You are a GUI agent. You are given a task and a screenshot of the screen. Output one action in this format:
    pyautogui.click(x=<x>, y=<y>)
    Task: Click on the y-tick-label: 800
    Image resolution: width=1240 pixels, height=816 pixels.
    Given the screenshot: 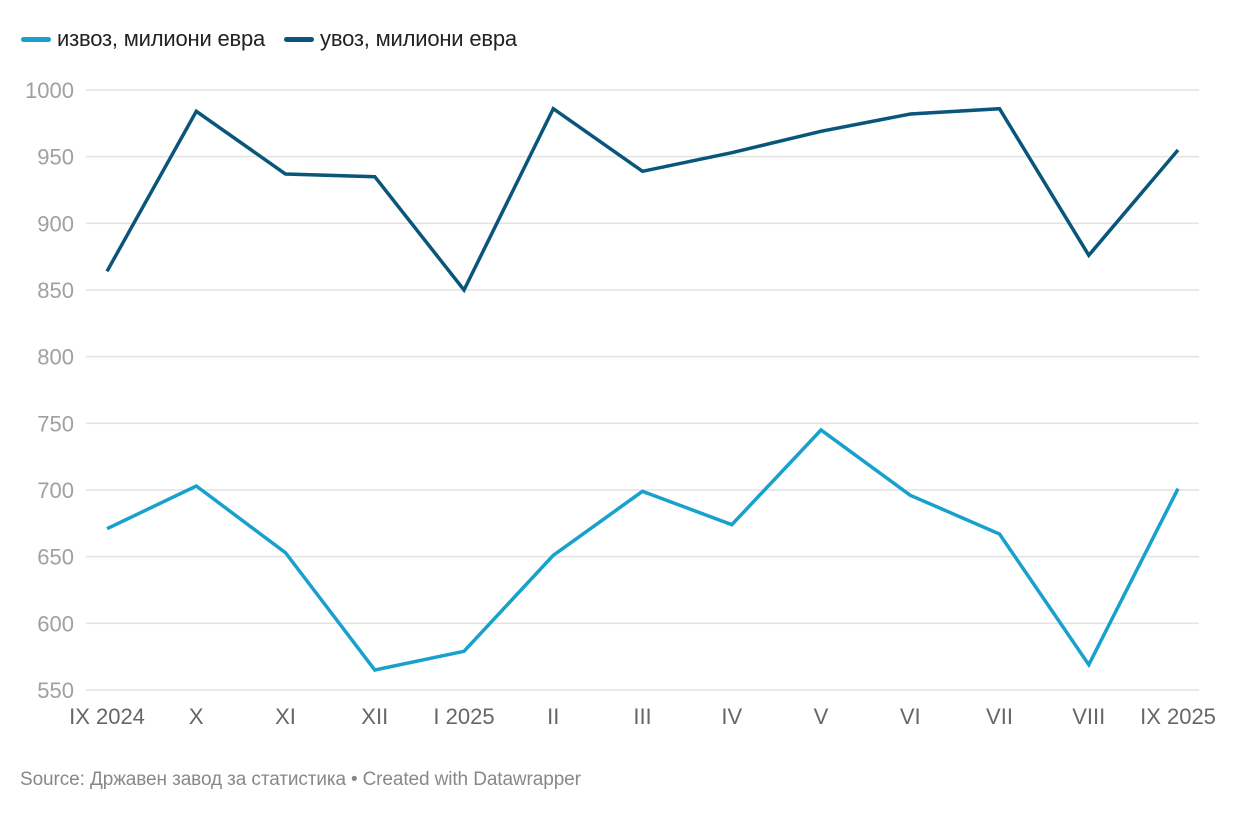 What is the action you would take?
    pyautogui.click(x=55, y=357)
    